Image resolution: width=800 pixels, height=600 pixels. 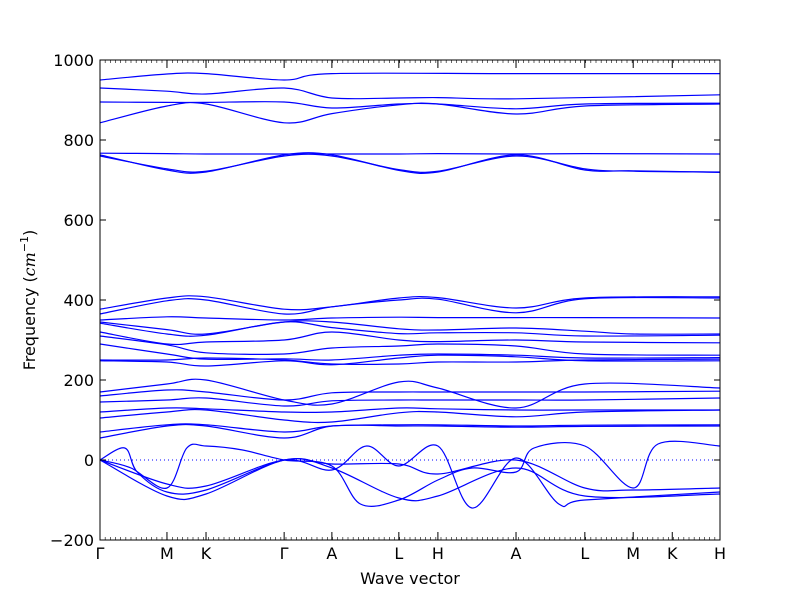 What do you see at coordinates (78, 140) in the screenshot?
I see `y-tick-label: 800` at bounding box center [78, 140].